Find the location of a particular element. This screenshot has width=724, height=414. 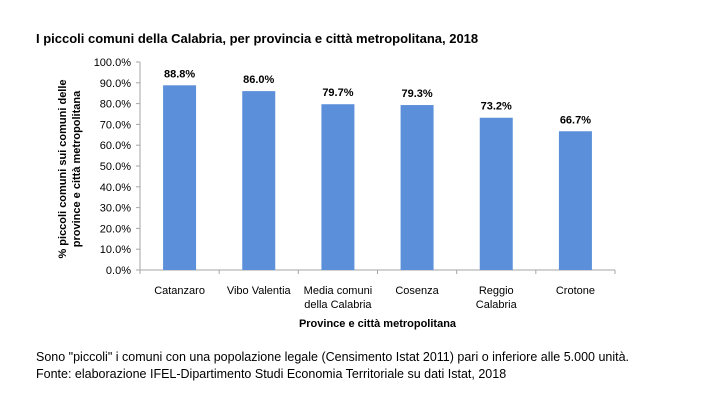

y-tick-label: 0.0% is located at coordinates (118, 271).